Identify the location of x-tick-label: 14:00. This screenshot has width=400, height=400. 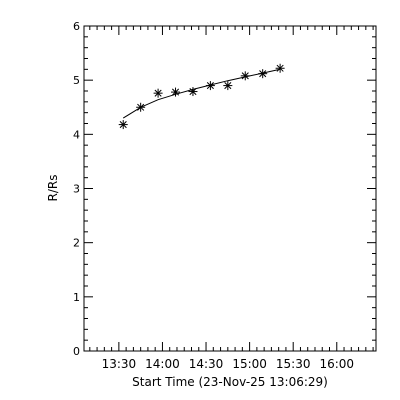
(162, 364).